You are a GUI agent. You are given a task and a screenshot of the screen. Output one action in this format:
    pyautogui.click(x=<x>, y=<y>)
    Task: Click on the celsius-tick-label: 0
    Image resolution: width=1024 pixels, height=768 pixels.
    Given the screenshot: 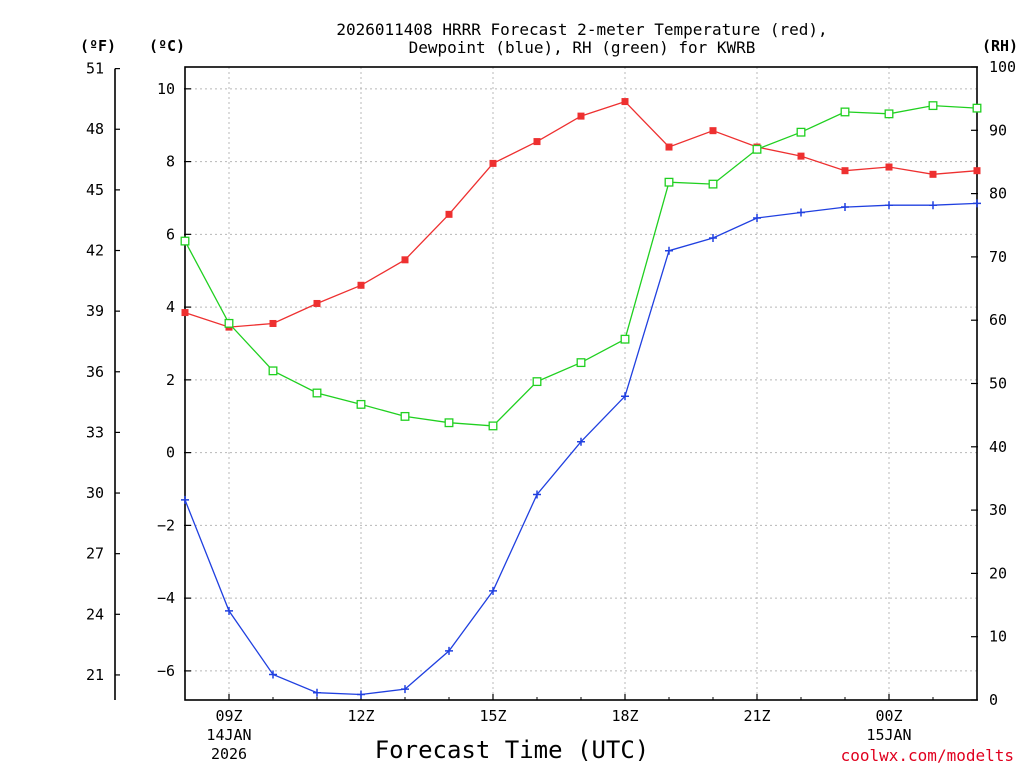 What is the action you would take?
    pyautogui.click(x=170, y=453)
    